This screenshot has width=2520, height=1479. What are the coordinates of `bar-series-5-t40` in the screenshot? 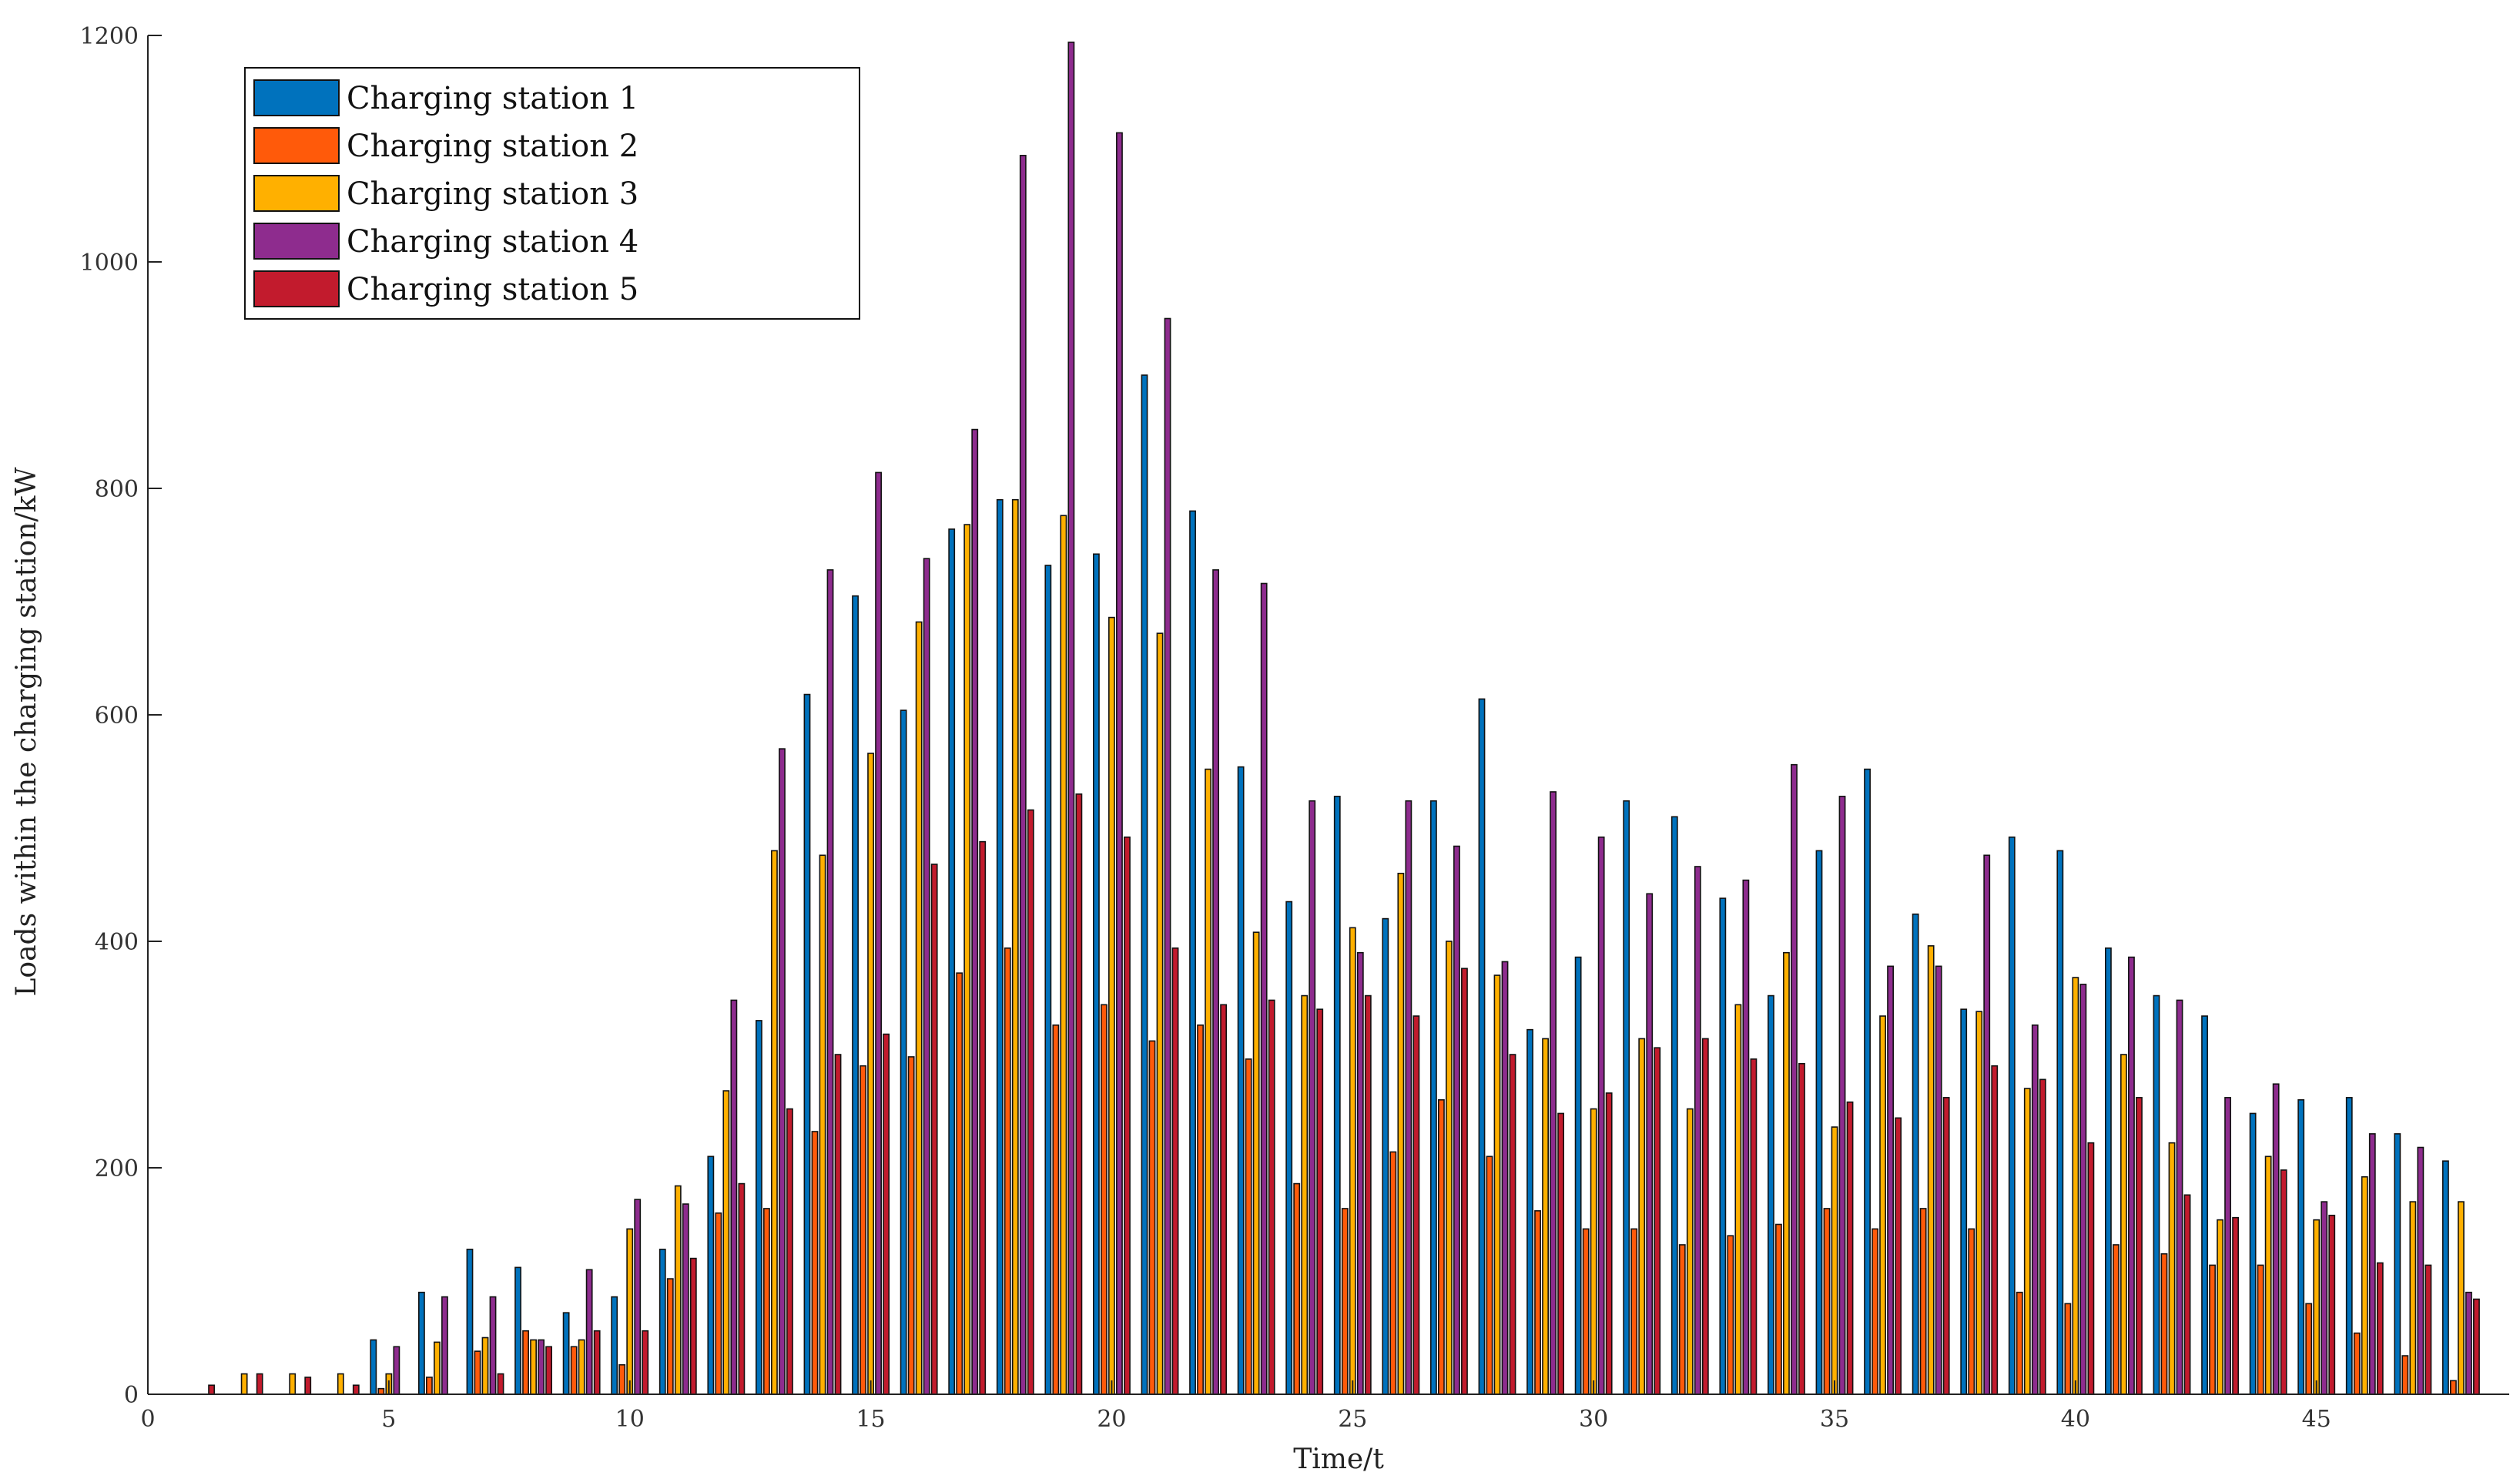 It's located at (2091, 1268).